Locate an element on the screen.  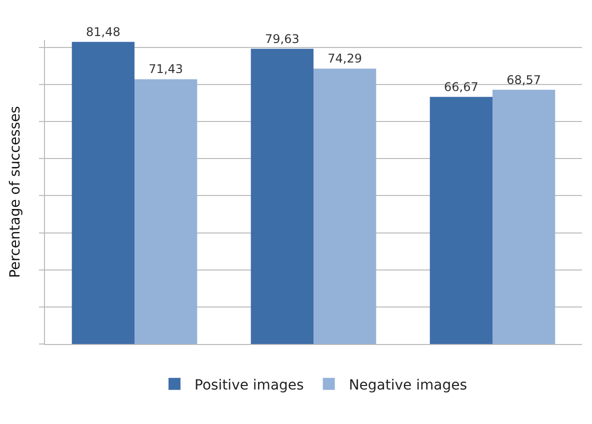
data-label: 68,57 is located at coordinates (524, 79).